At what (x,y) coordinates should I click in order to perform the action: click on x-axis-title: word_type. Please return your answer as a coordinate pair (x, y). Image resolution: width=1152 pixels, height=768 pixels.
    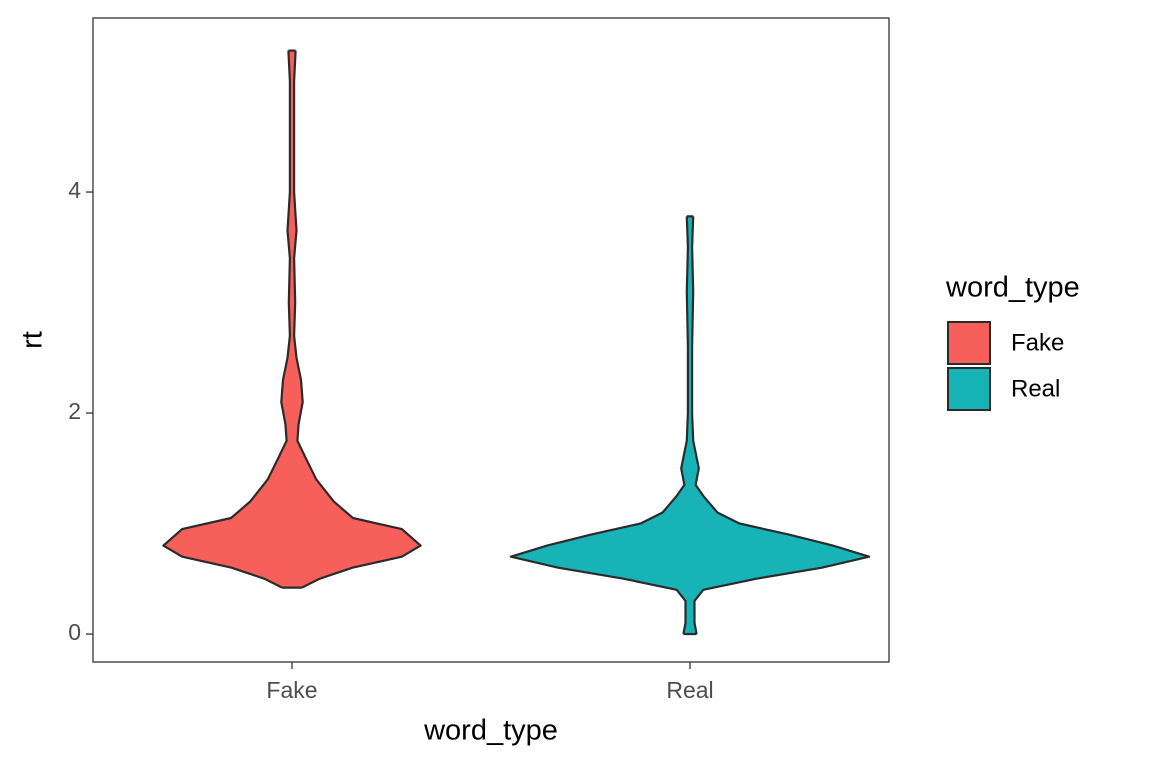
    Looking at the image, I should click on (490, 731).